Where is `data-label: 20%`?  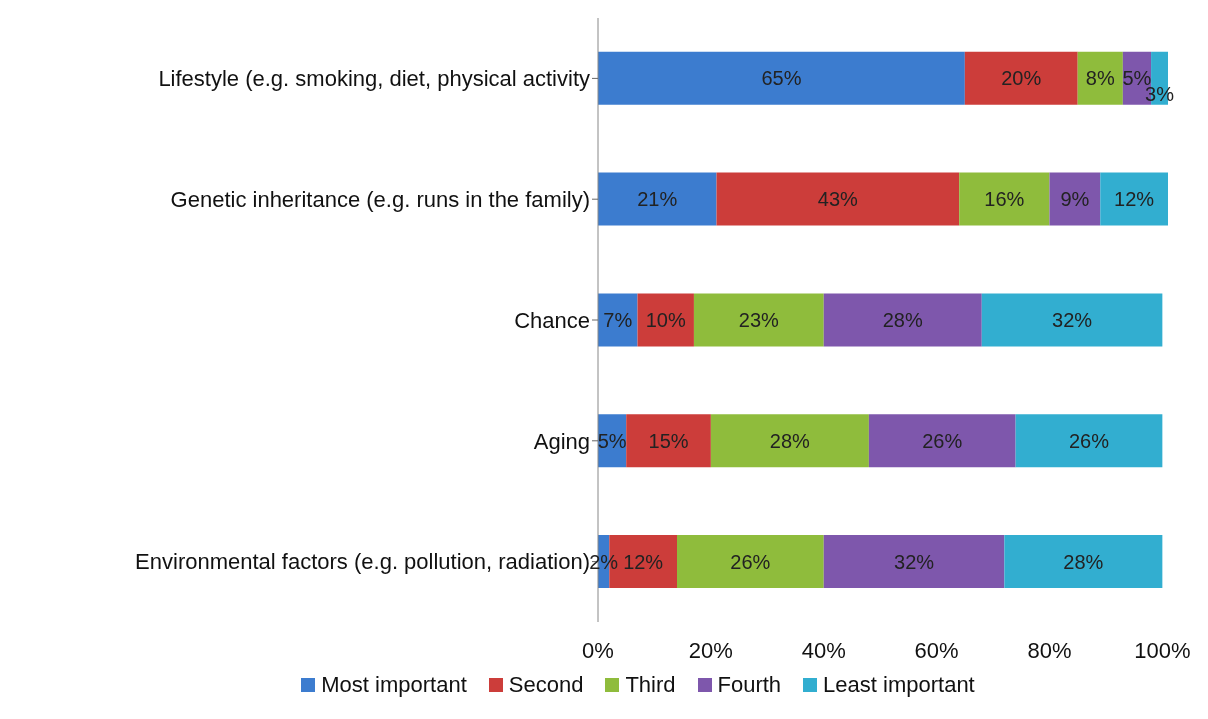 data-label: 20% is located at coordinates (1021, 78).